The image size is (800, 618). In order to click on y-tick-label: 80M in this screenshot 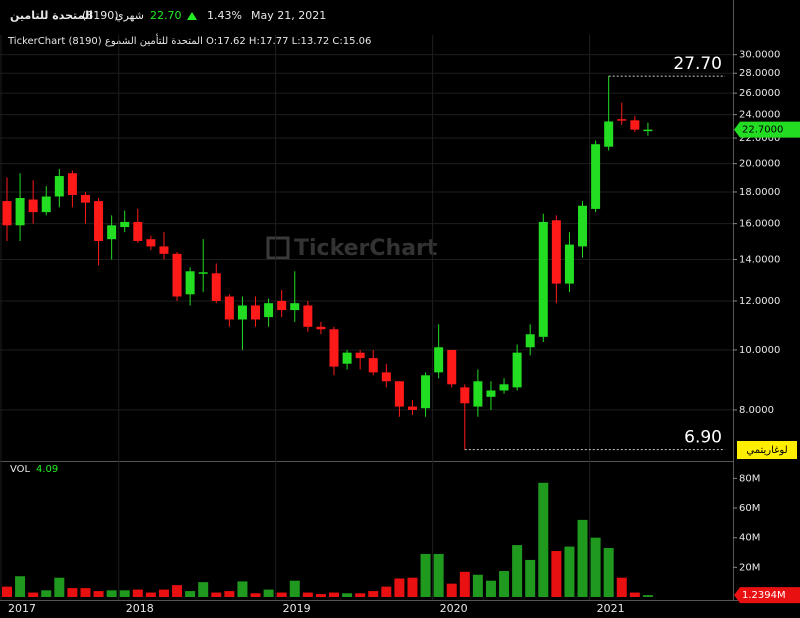, I will do `click(749, 478)`.